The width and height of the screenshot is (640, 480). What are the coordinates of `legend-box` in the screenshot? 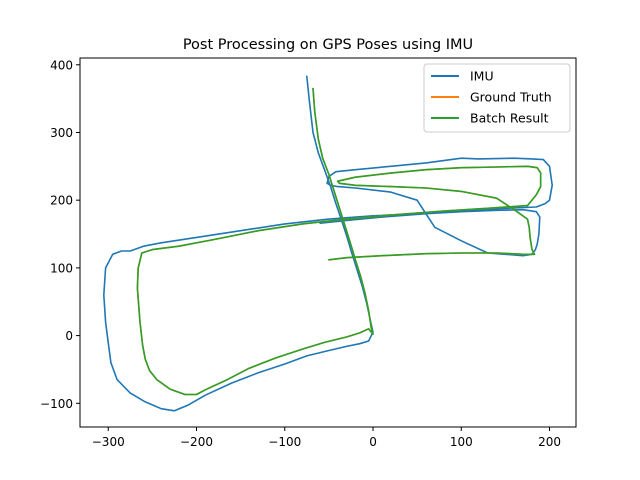 It's located at (497, 98).